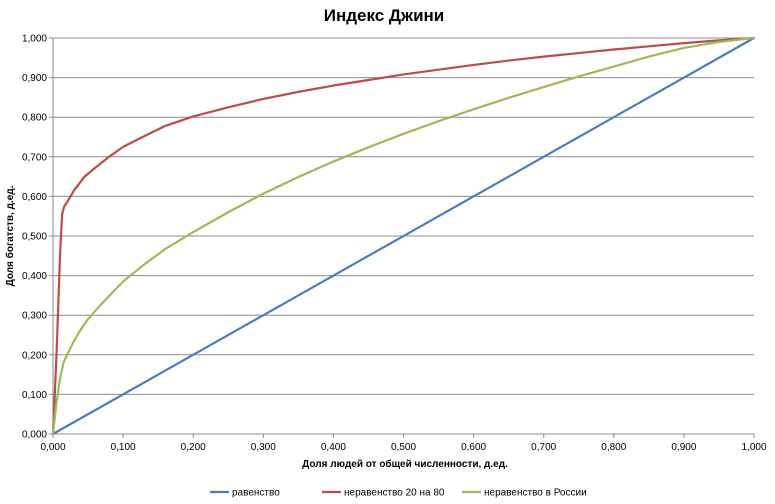  I want to click on y-tick-label: 0,100, so click(34, 395).